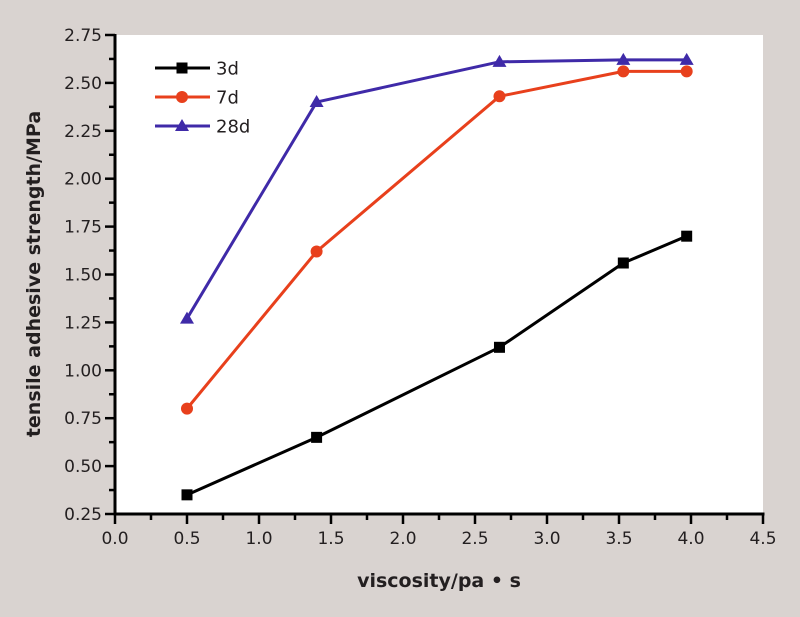  Describe the element at coordinates (402, 539) in the screenshot. I see `x-tick-label: 2.0` at that location.